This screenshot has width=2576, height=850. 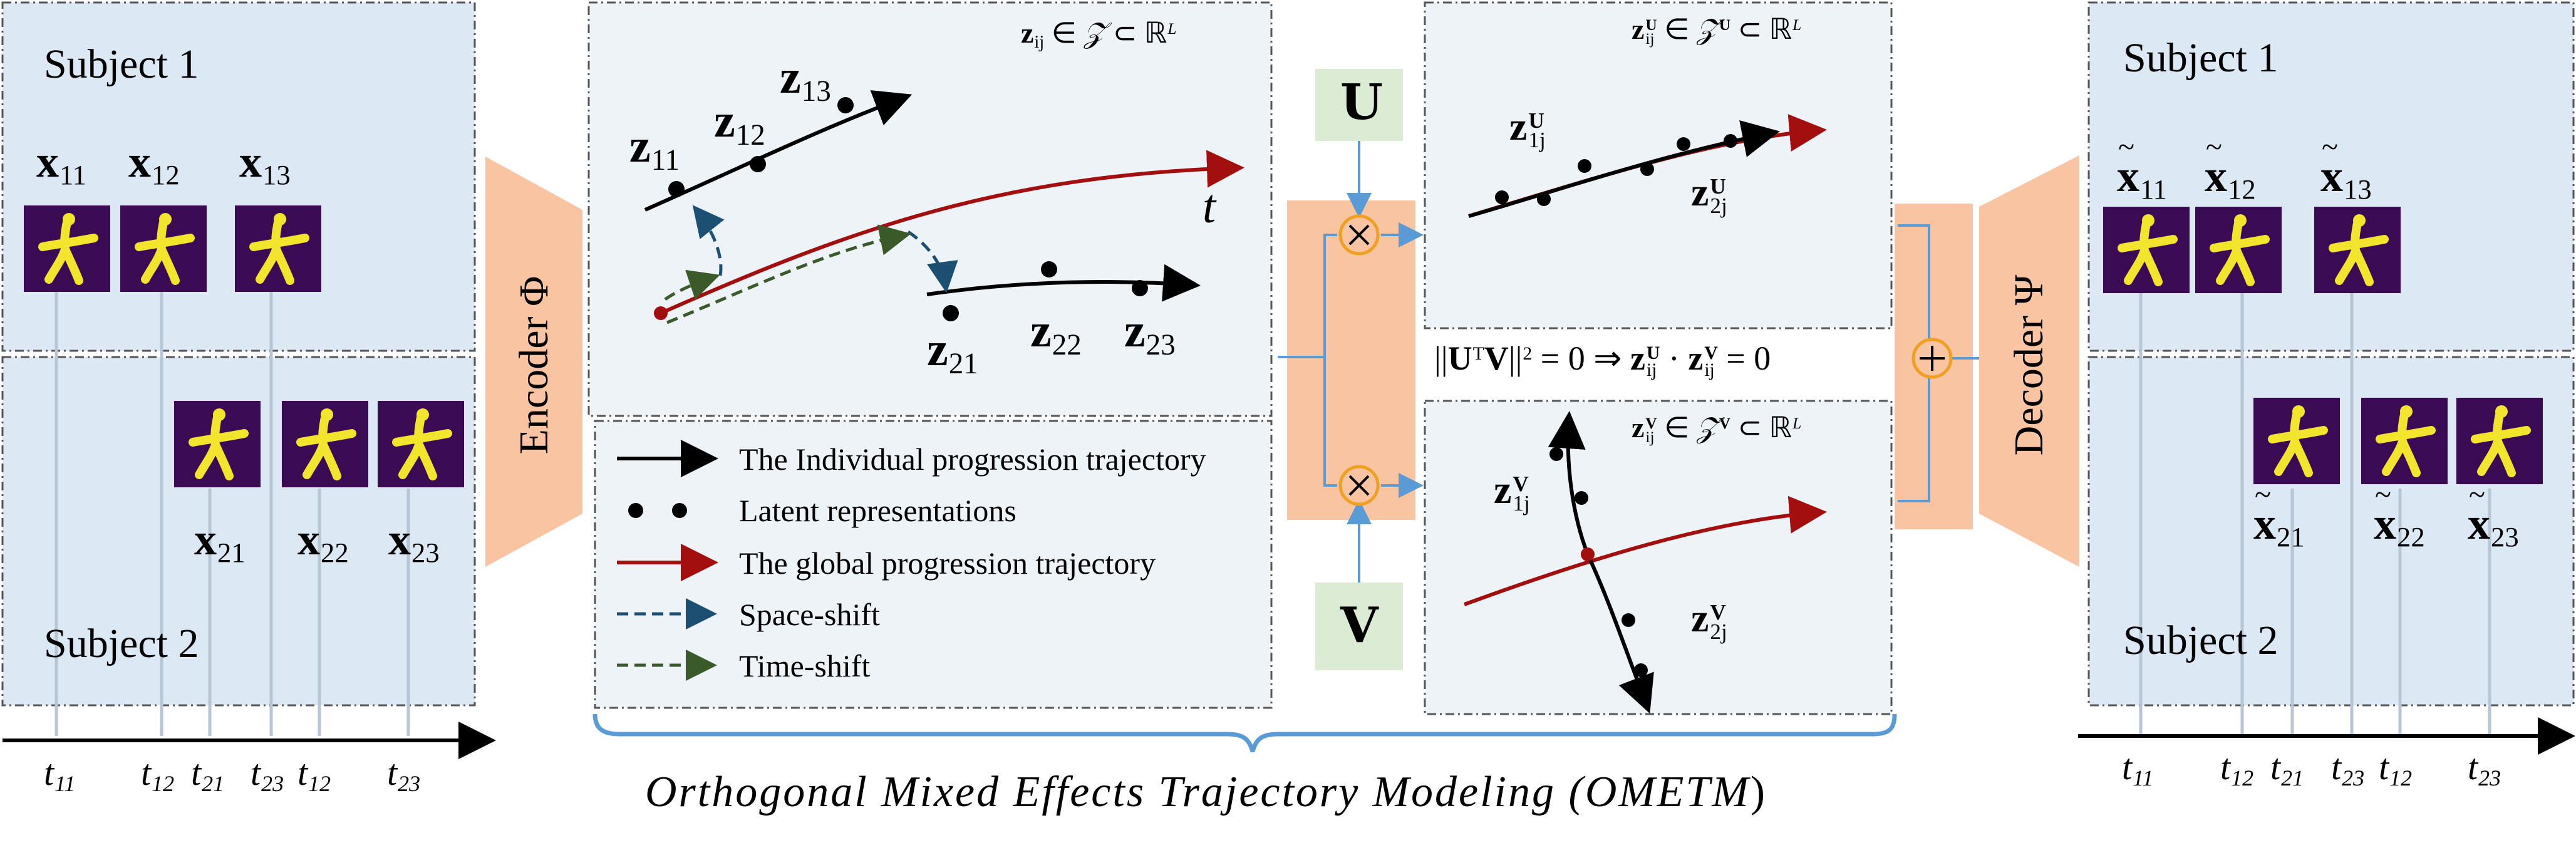 I want to click on recon-x13-image, so click(x=2357, y=250).